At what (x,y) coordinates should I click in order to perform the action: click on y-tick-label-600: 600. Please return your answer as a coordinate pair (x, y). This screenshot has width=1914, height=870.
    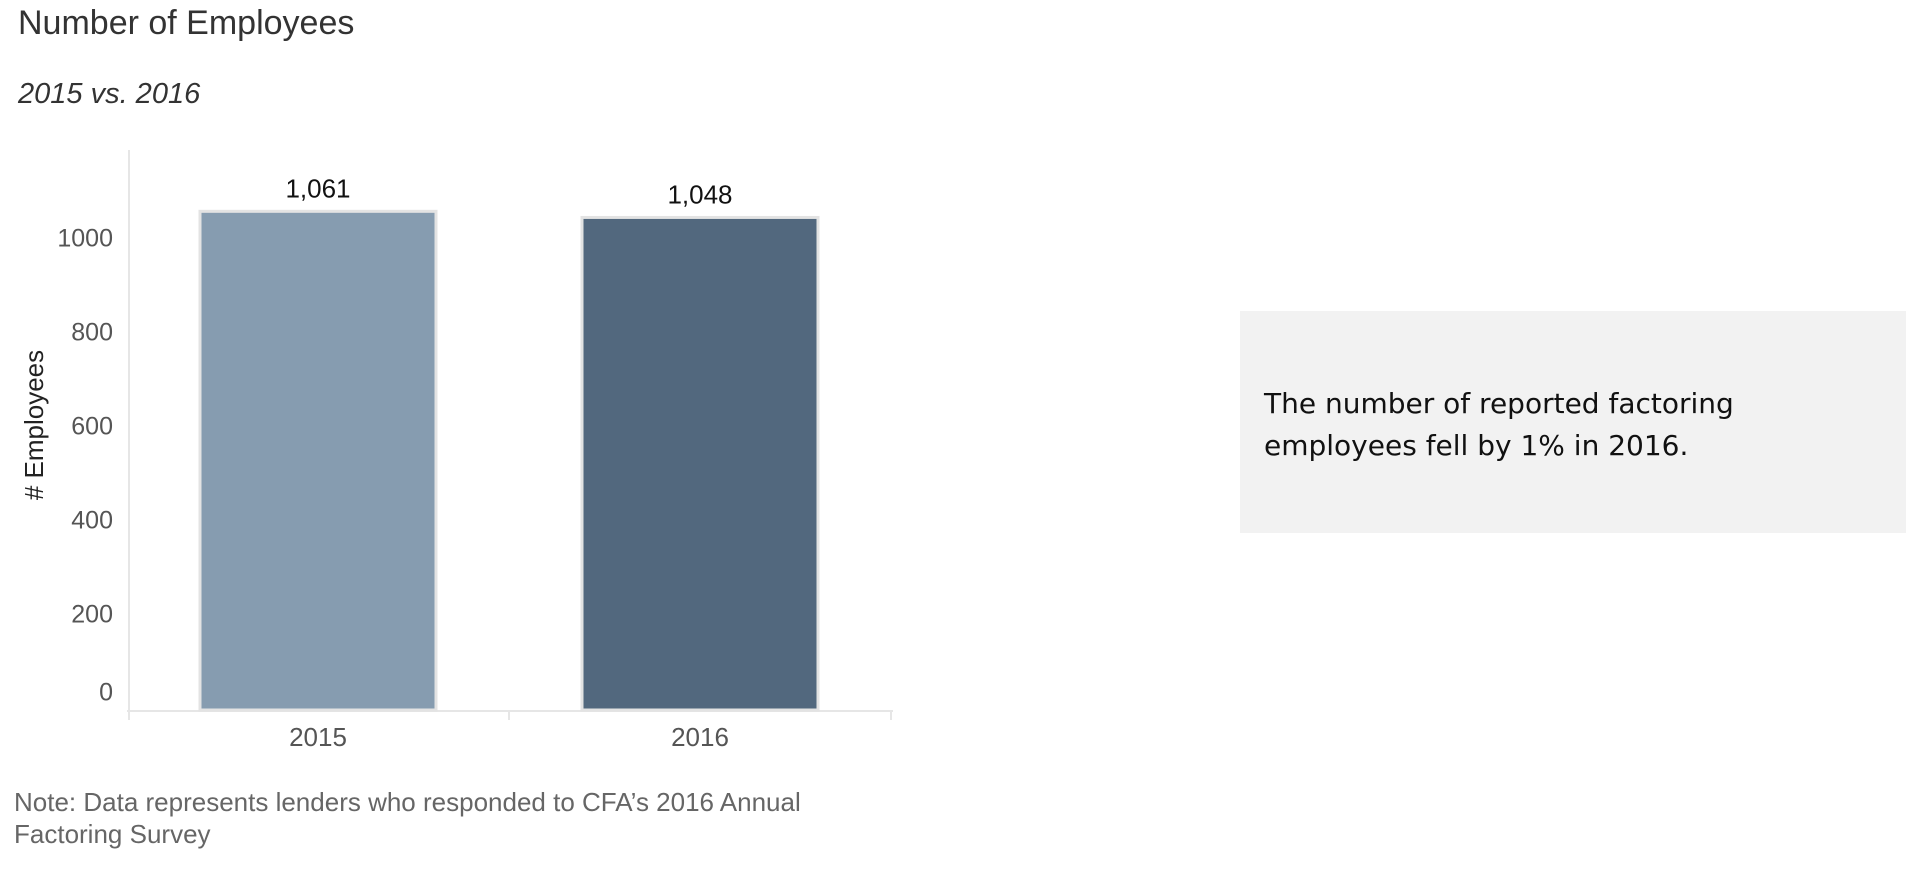
    Looking at the image, I should click on (92, 427).